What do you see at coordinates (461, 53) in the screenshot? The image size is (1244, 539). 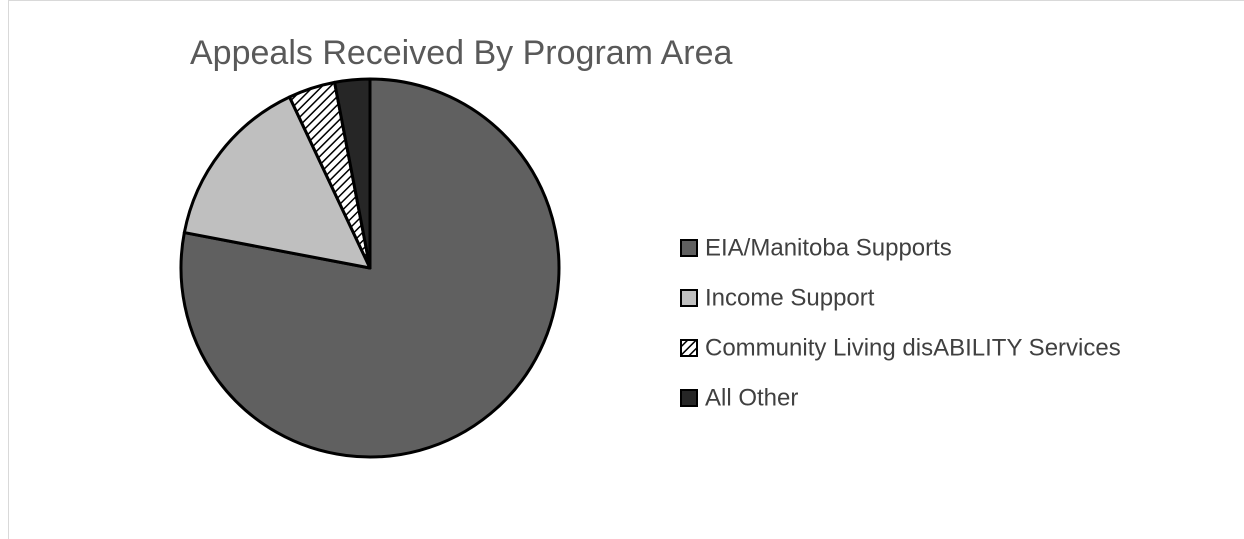 I see `chart-title: Appeals Received By Program Area` at bounding box center [461, 53].